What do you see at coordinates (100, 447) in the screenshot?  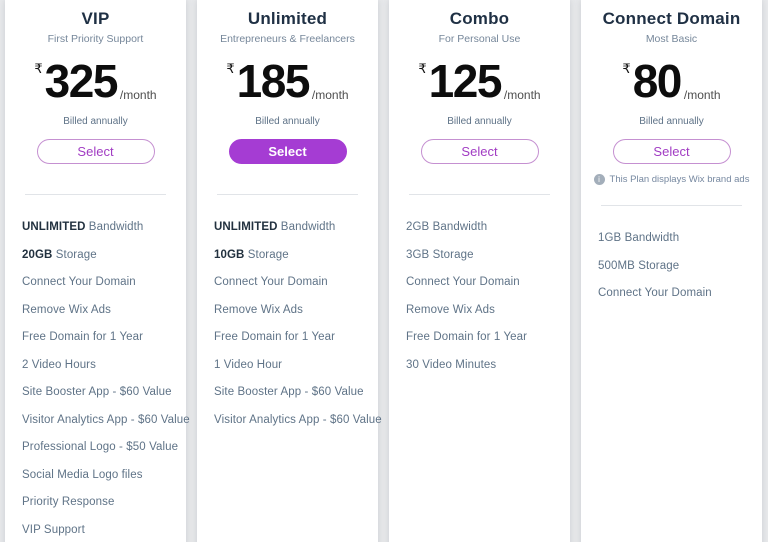 I see `feature-item: Professional Logo - $50 Value` at bounding box center [100, 447].